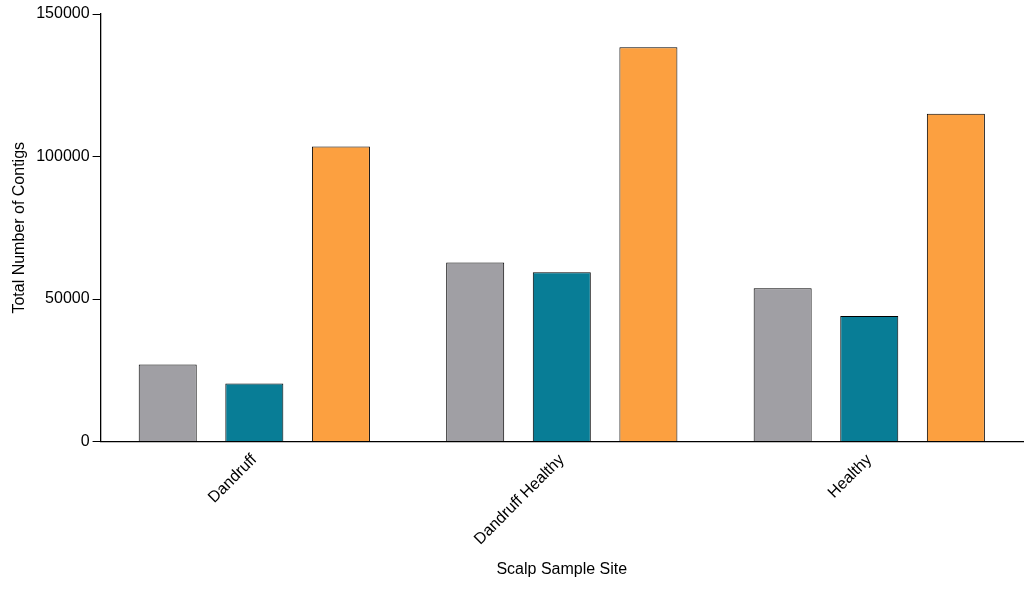 This screenshot has height=589, width=1025. Describe the element at coordinates (63, 13) in the screenshot. I see `y-tick-label: 150000` at that location.